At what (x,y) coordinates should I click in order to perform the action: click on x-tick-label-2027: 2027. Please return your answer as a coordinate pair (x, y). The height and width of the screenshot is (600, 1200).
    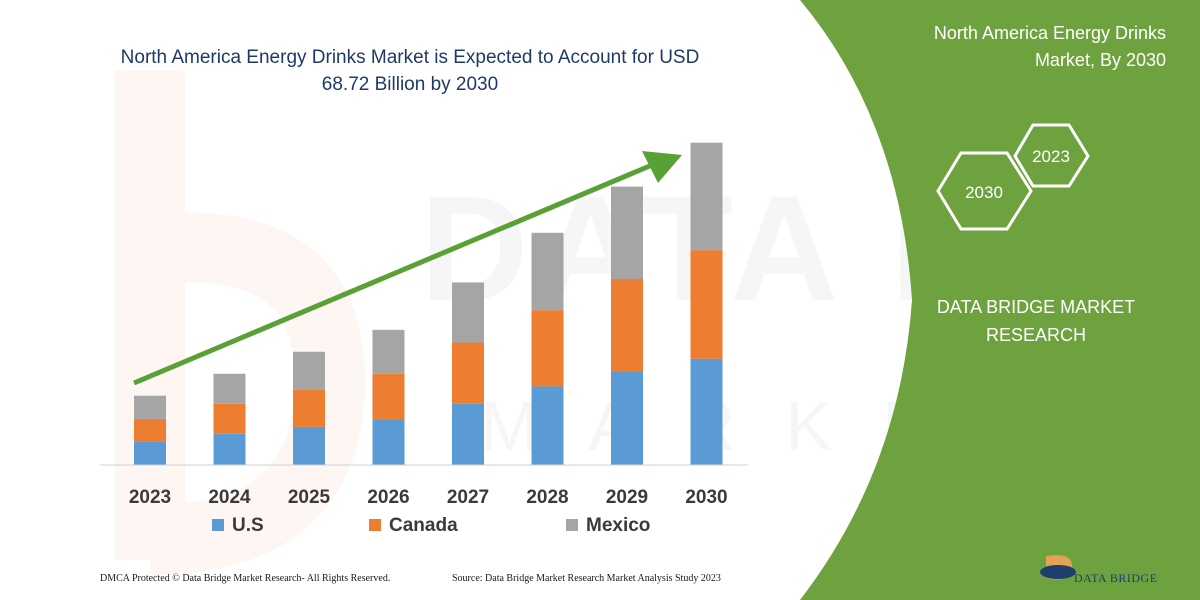
    Looking at the image, I should click on (468, 497).